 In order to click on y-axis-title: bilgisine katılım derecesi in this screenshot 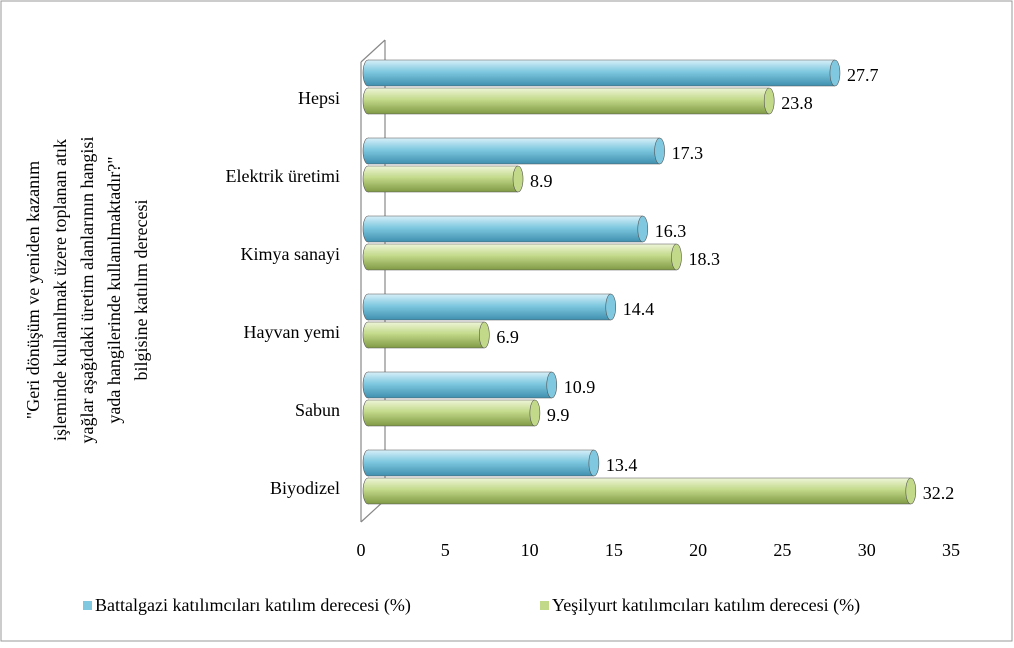, I will do `click(141, 290)`.